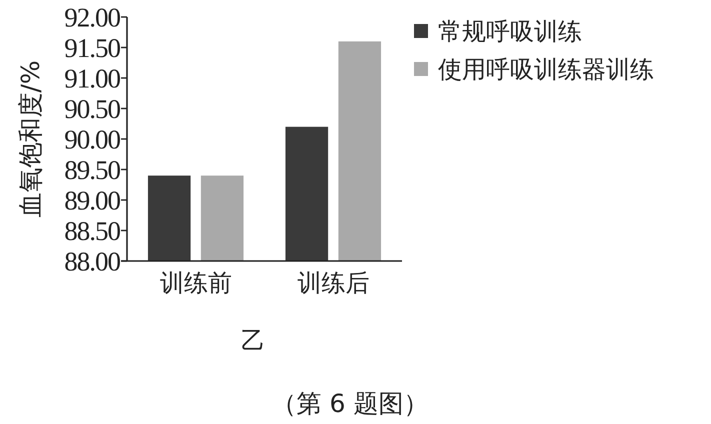 This screenshot has width=711, height=424. Describe the element at coordinates (92, 200) in the screenshot. I see `y-tick-label: 89.00` at that location.